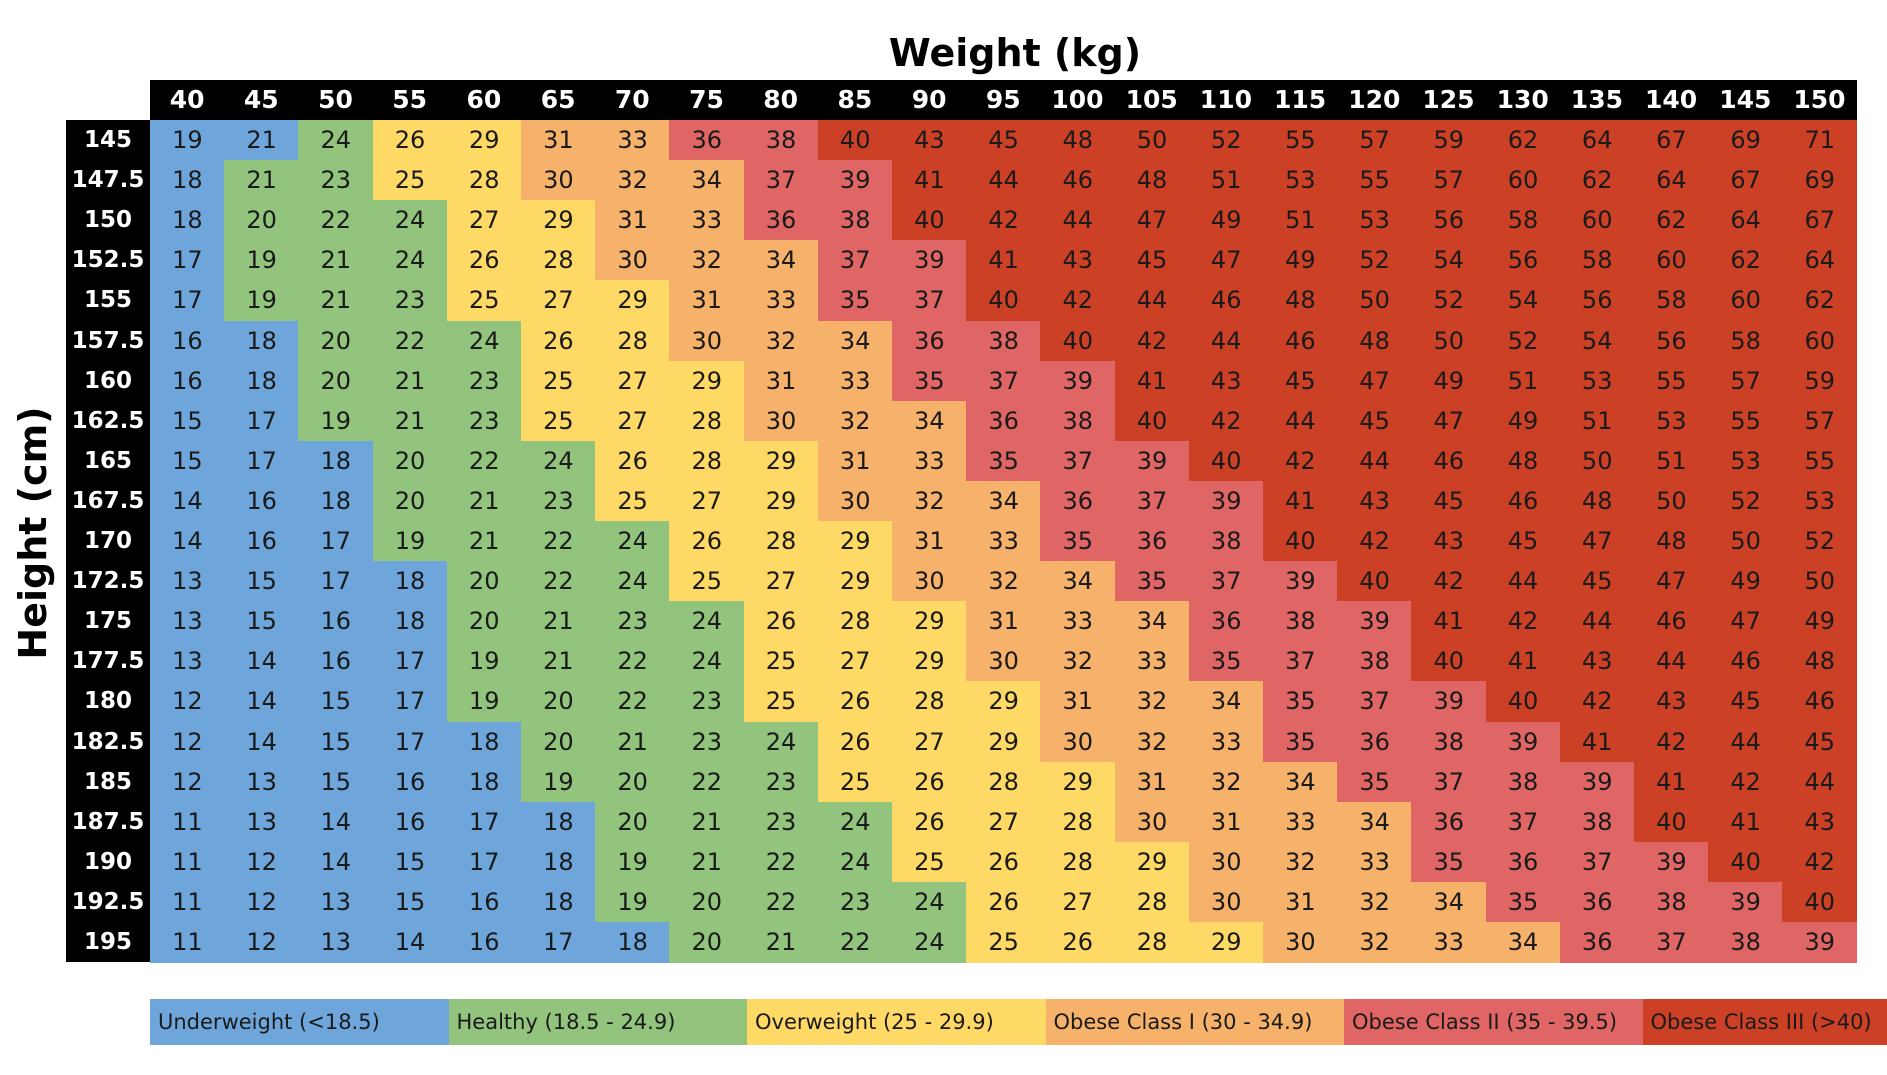 Image resolution: width=1887 pixels, height=1075 pixels. Describe the element at coordinates (261, 581) in the screenshot. I see `bmi-cell: 15` at that location.